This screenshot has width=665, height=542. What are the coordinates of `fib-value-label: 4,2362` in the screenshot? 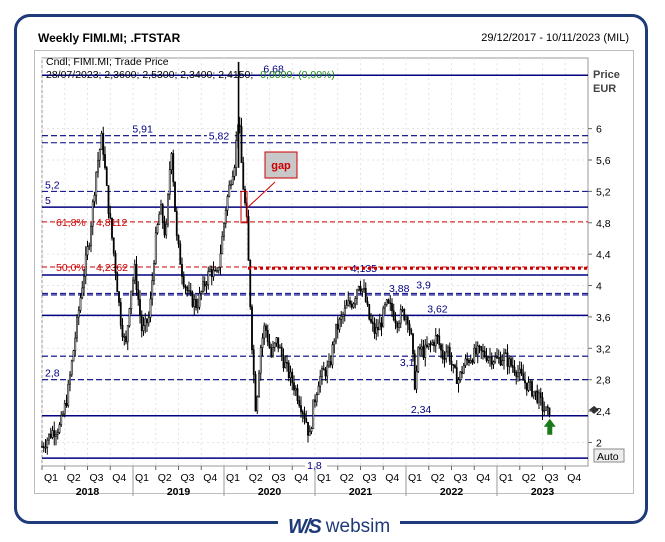 It's located at (112, 268).